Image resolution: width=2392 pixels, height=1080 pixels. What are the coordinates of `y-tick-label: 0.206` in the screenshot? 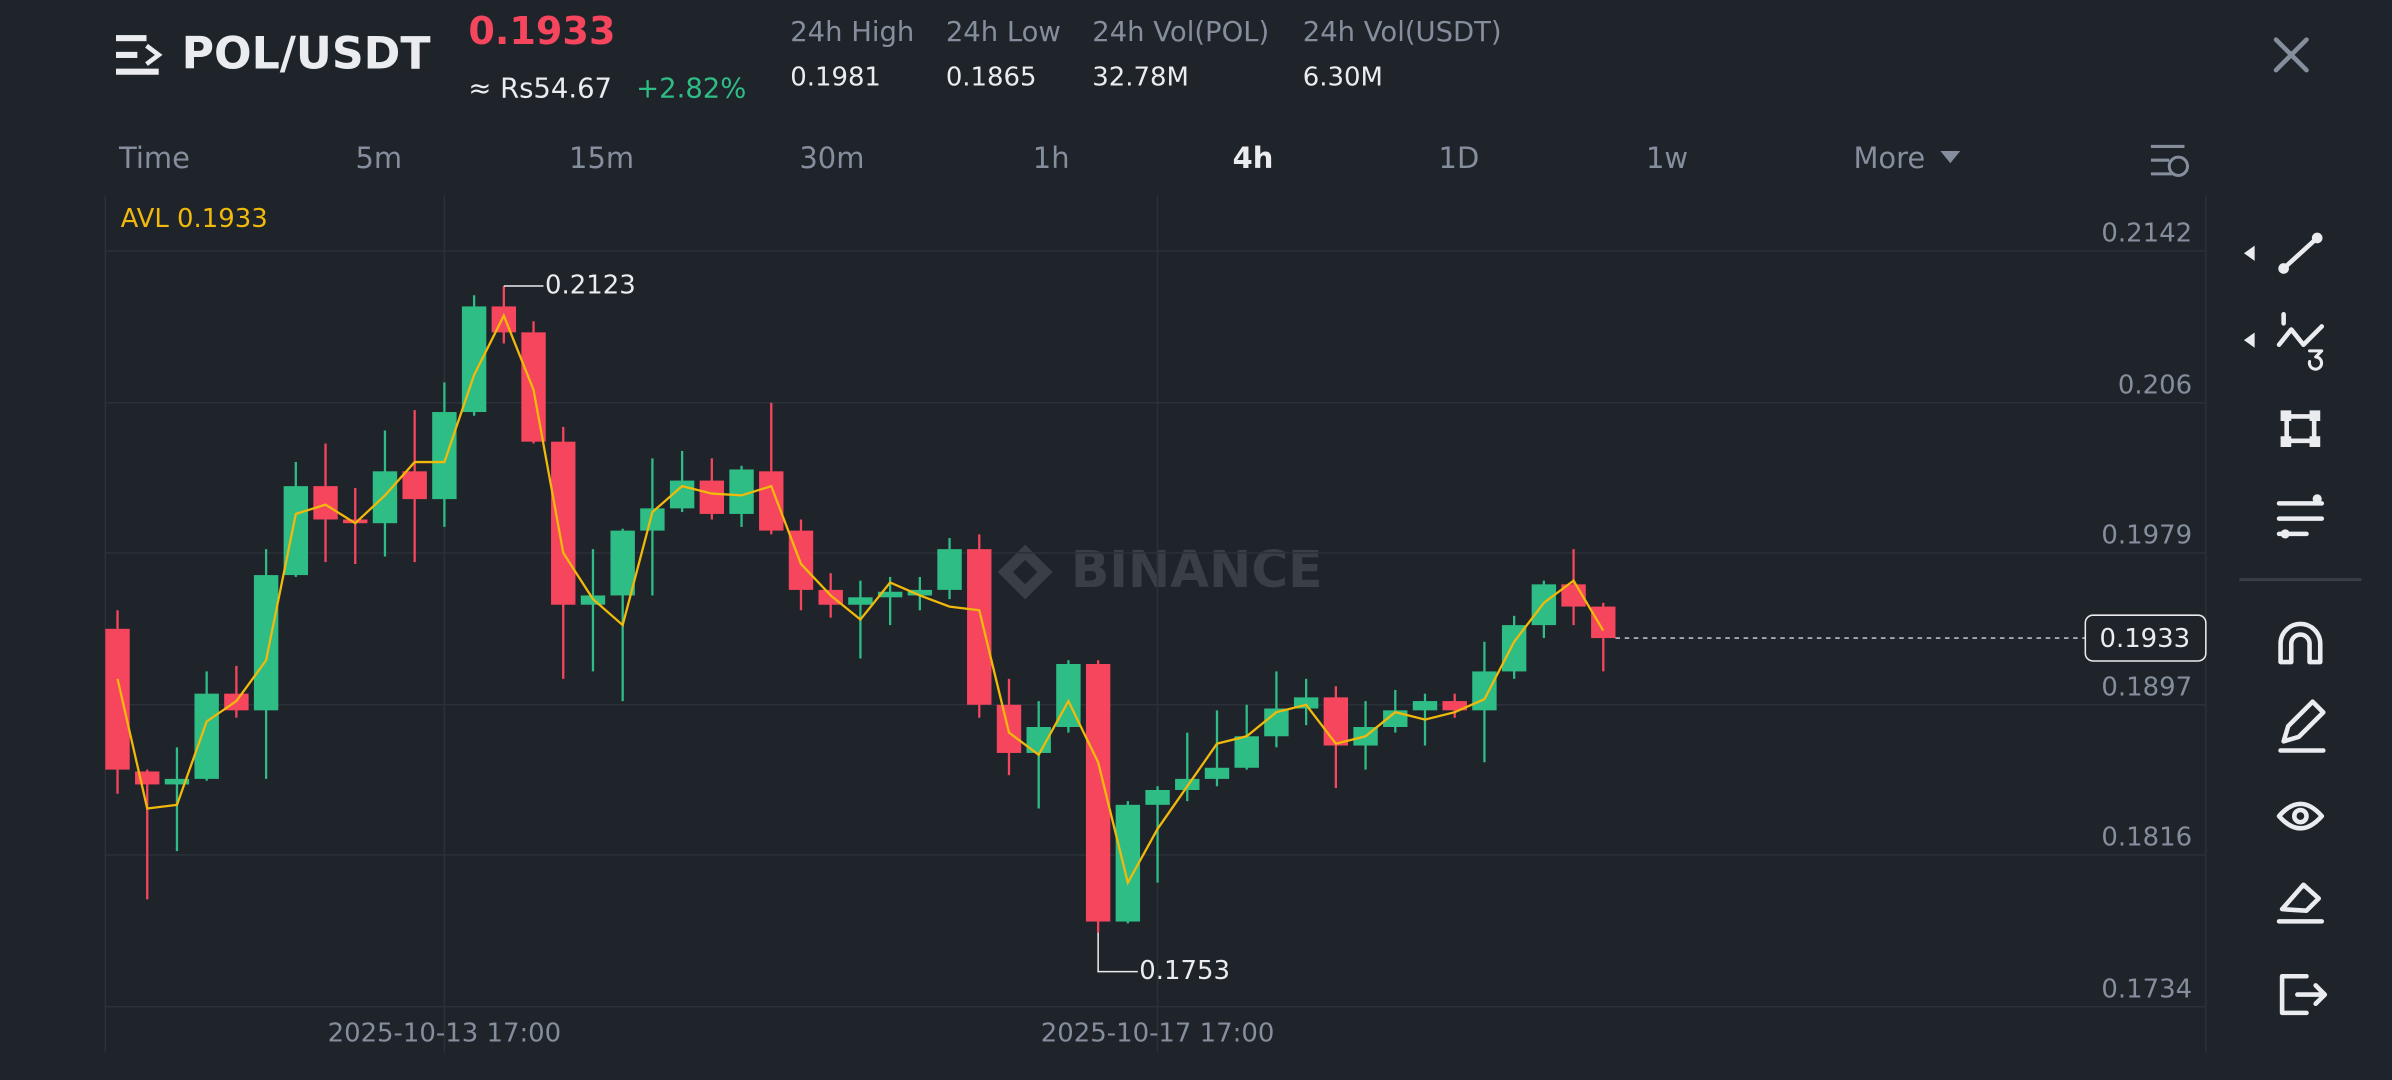 It's located at (2155, 385).